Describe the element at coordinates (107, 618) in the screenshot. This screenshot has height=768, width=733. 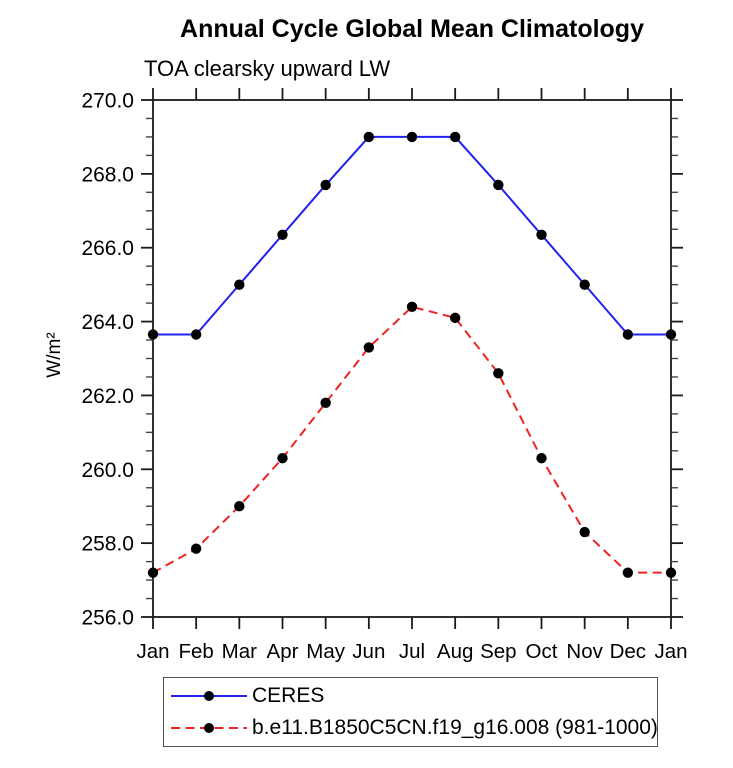
I see `svg-text: 256.0` at that location.